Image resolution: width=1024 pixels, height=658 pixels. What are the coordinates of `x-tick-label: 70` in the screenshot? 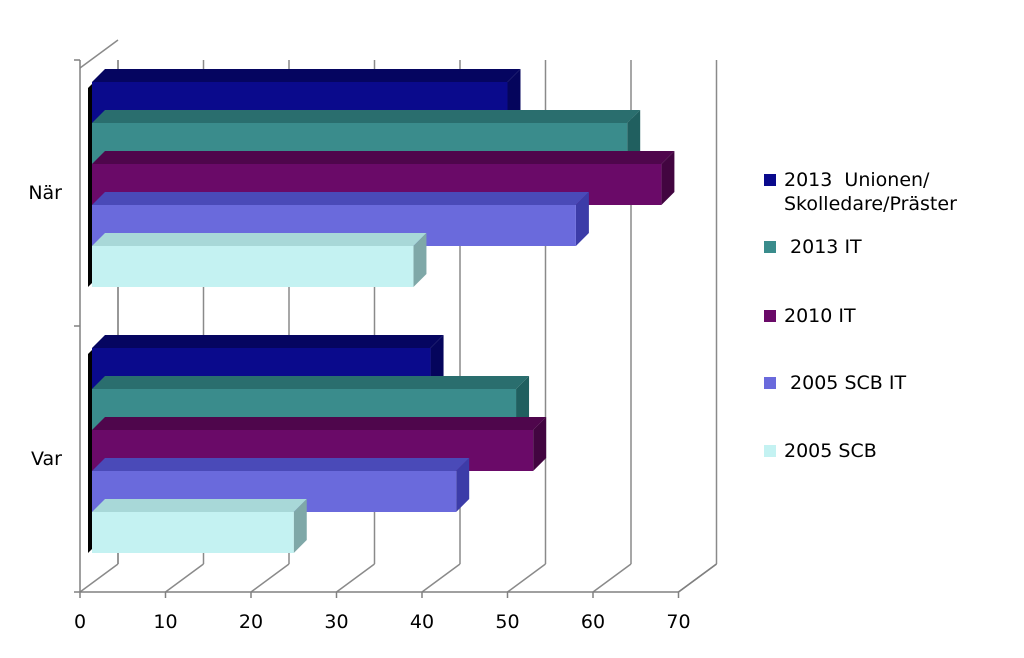 It's located at (678, 622).